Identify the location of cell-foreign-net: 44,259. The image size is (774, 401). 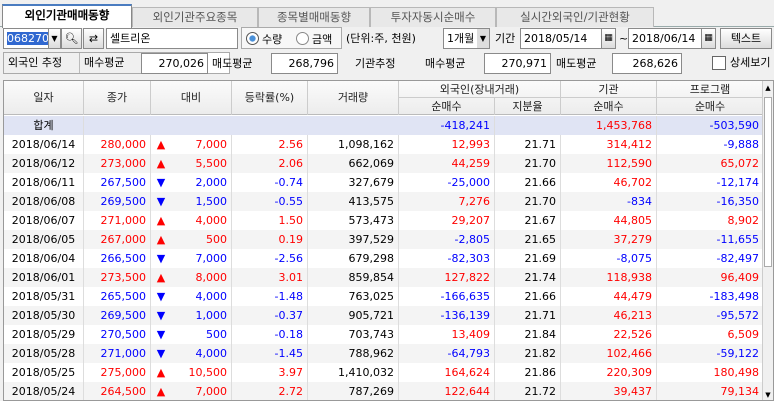
(447, 163).